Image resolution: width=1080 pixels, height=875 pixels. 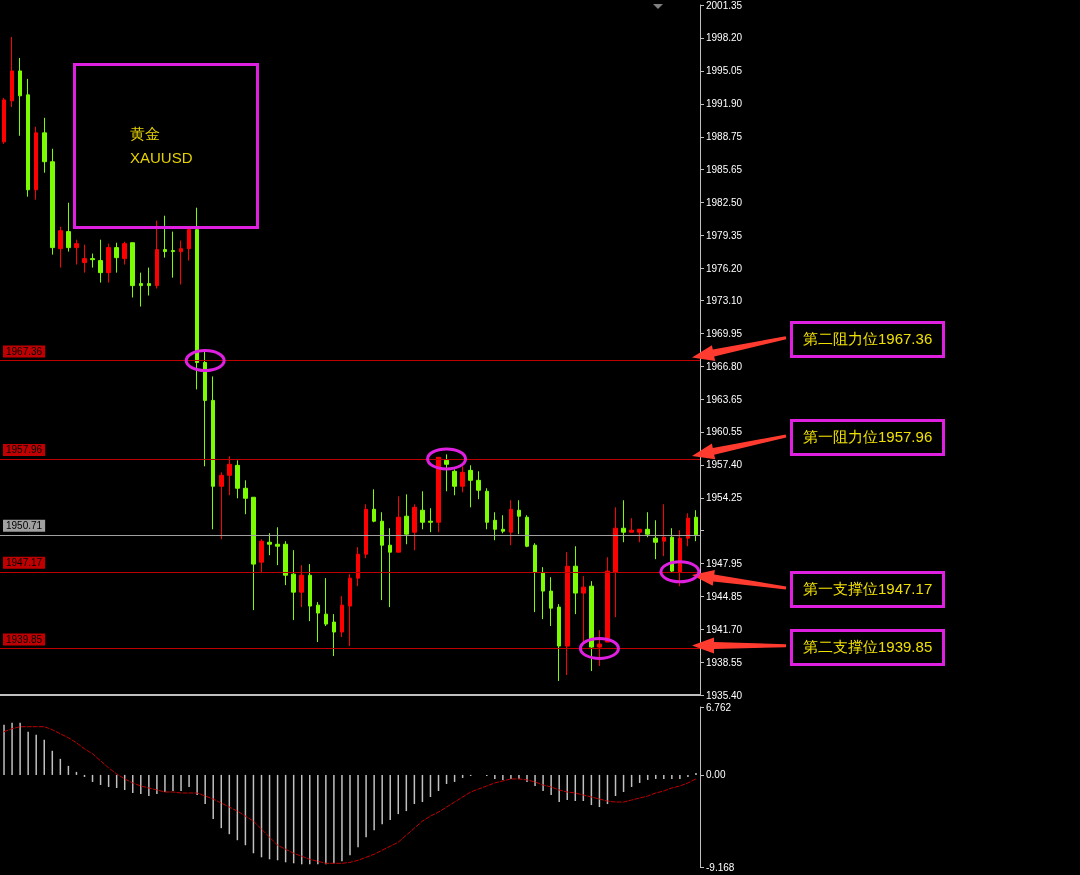 I want to click on y-tick-label: 1954.25, so click(x=724, y=498).